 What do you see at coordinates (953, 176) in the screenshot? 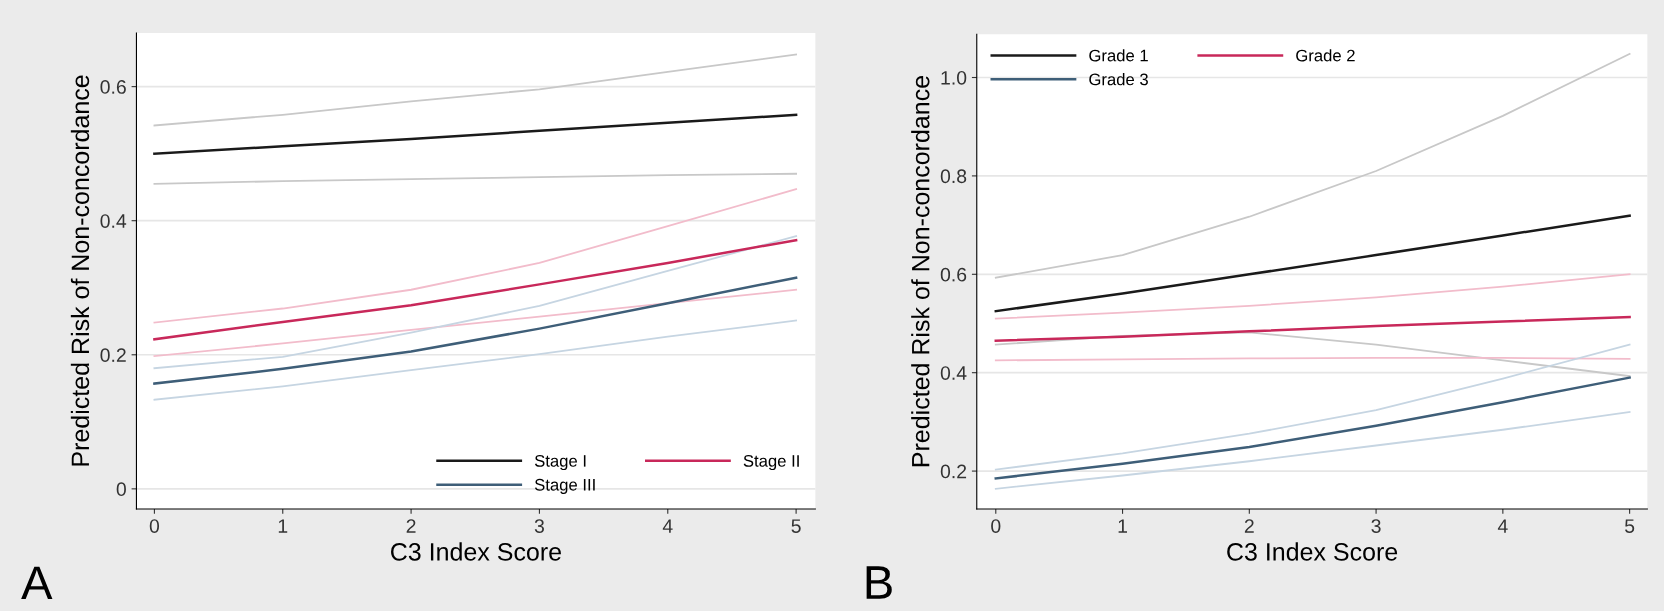
I see `y-tick-label: 0.8` at bounding box center [953, 176].